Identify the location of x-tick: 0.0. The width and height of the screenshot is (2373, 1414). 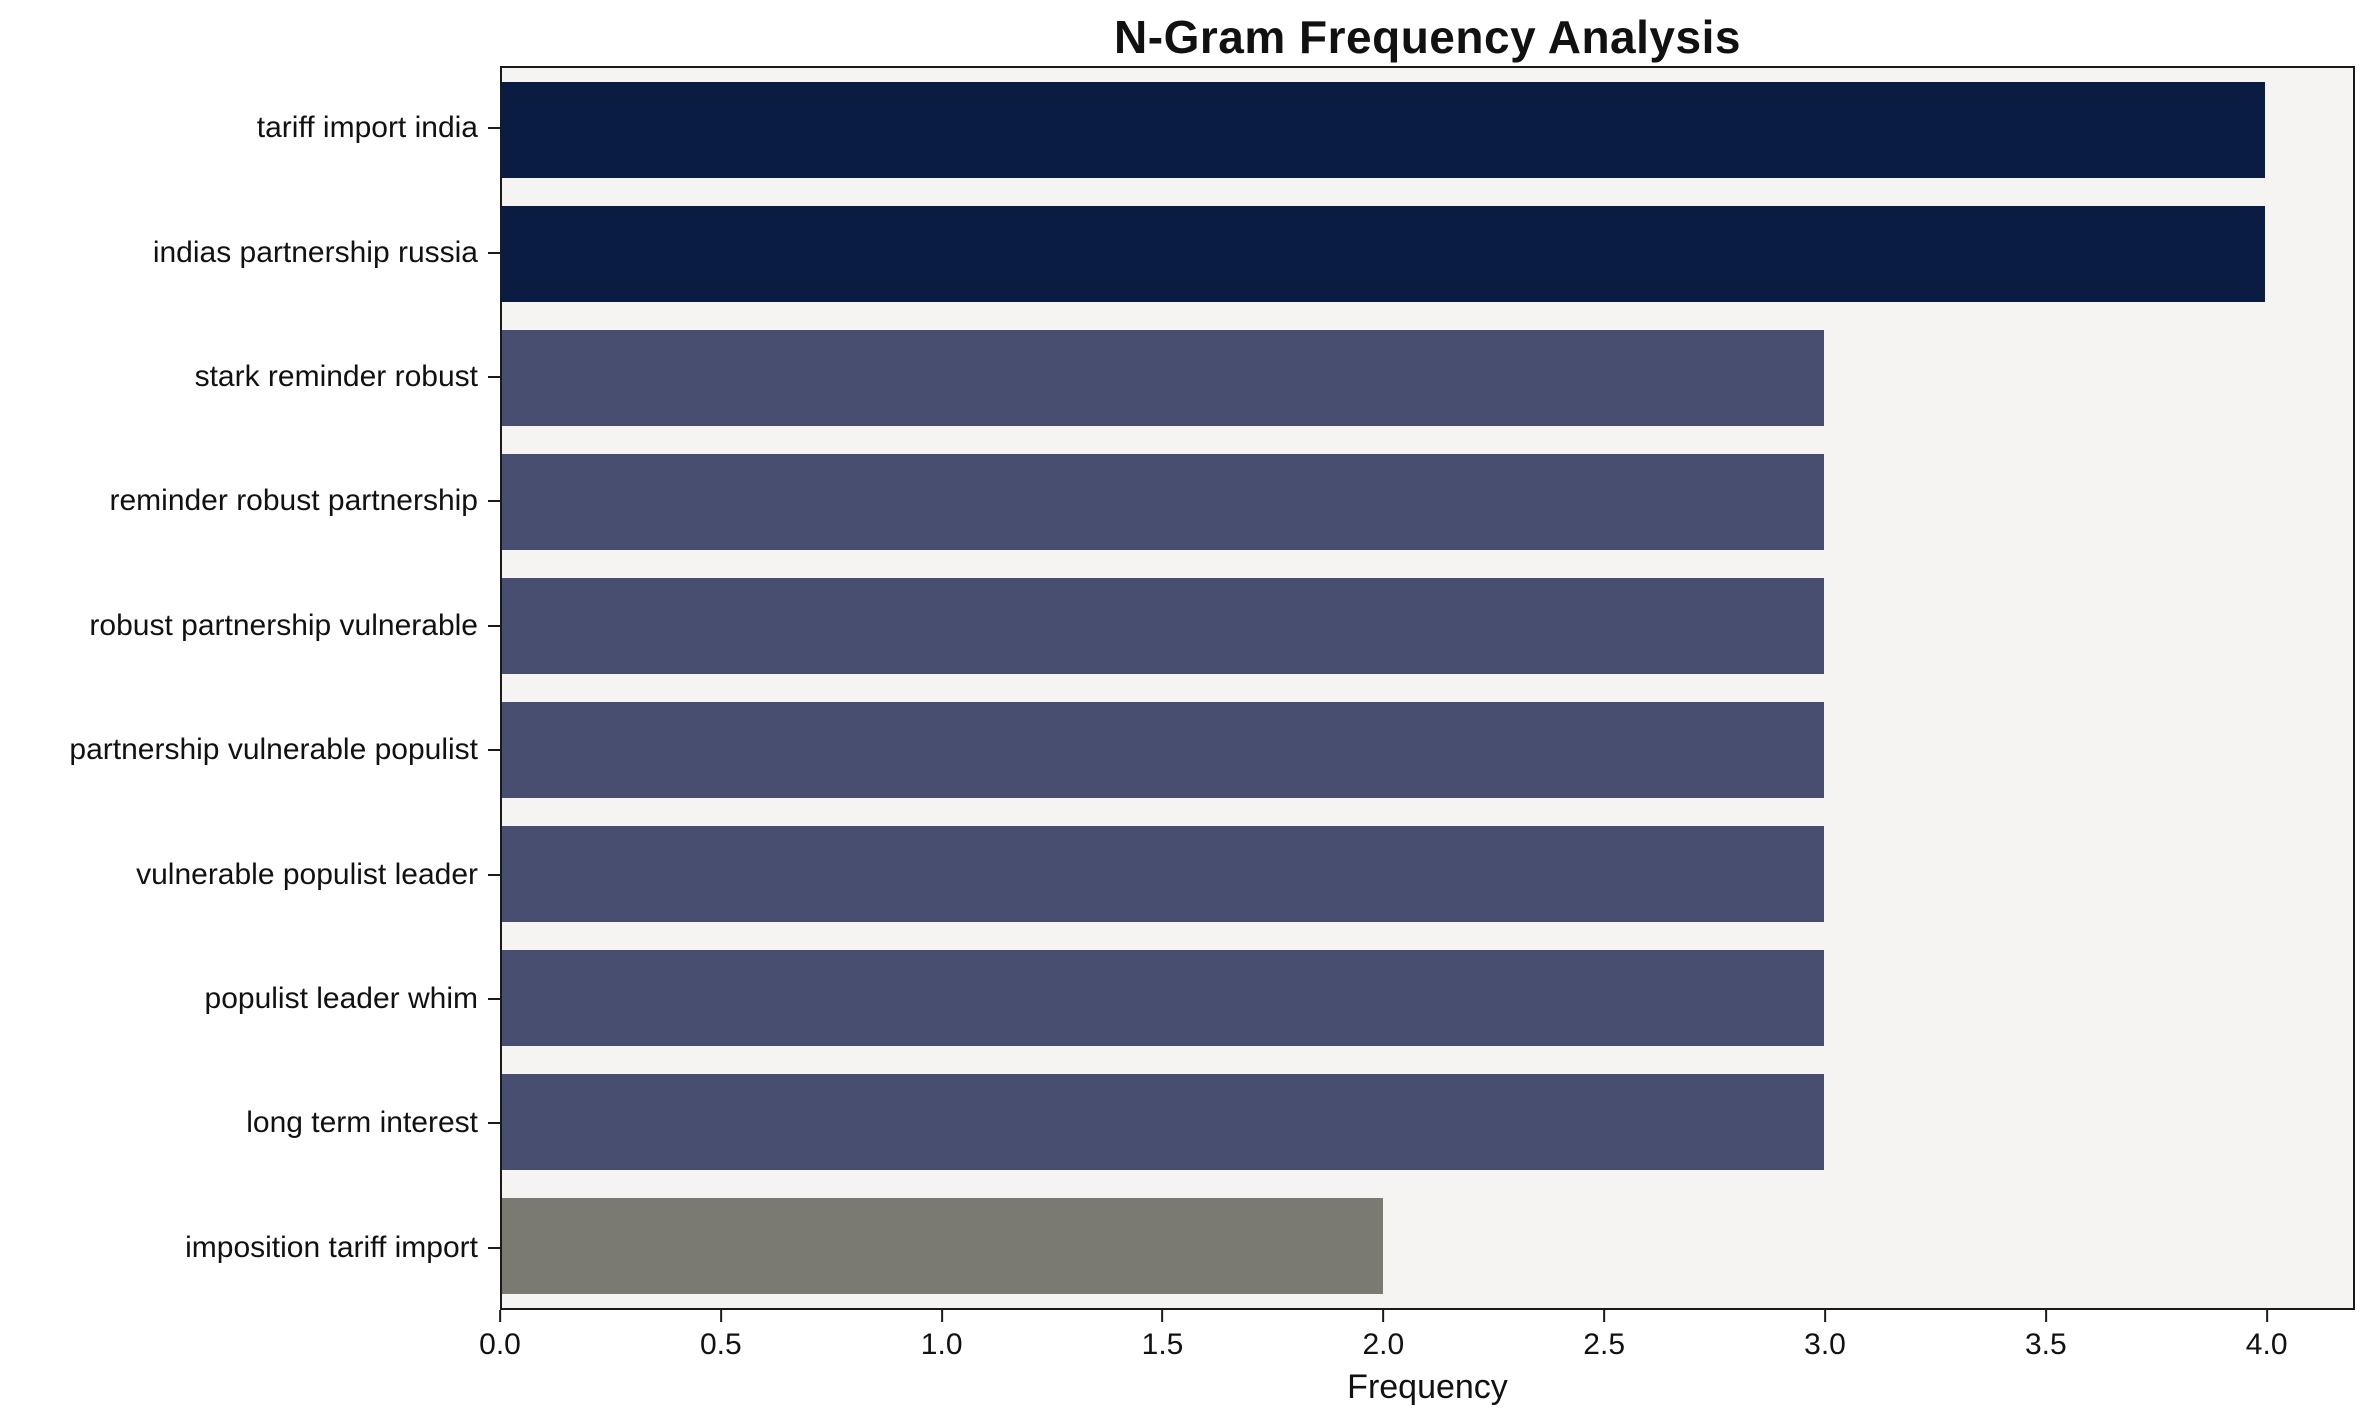
(500, 1336).